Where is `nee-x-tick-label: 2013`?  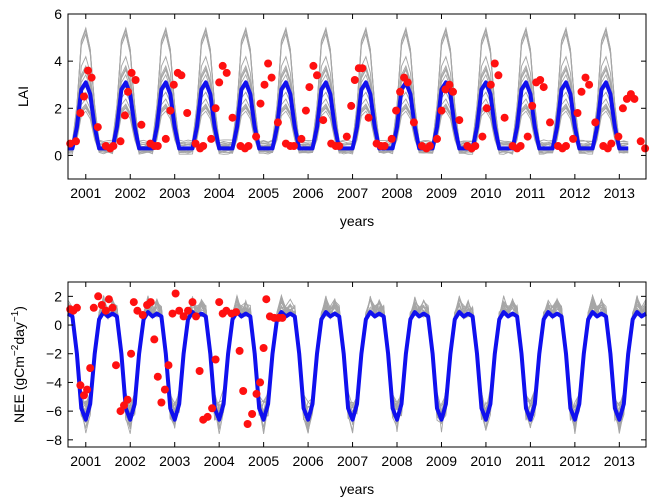
nee-x-tick-label: 2013 is located at coordinates (619, 461).